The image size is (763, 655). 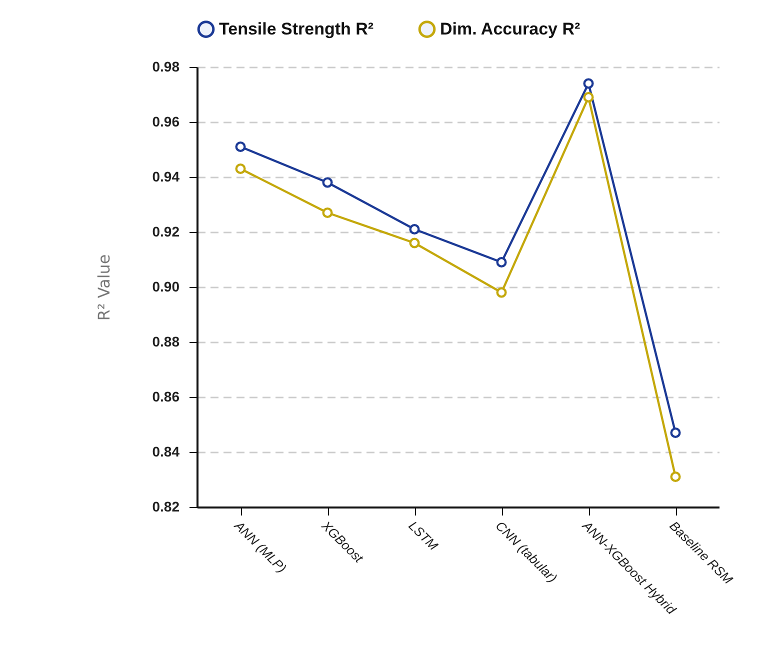 I want to click on legend-label: Tensile Strength R², so click(x=296, y=28).